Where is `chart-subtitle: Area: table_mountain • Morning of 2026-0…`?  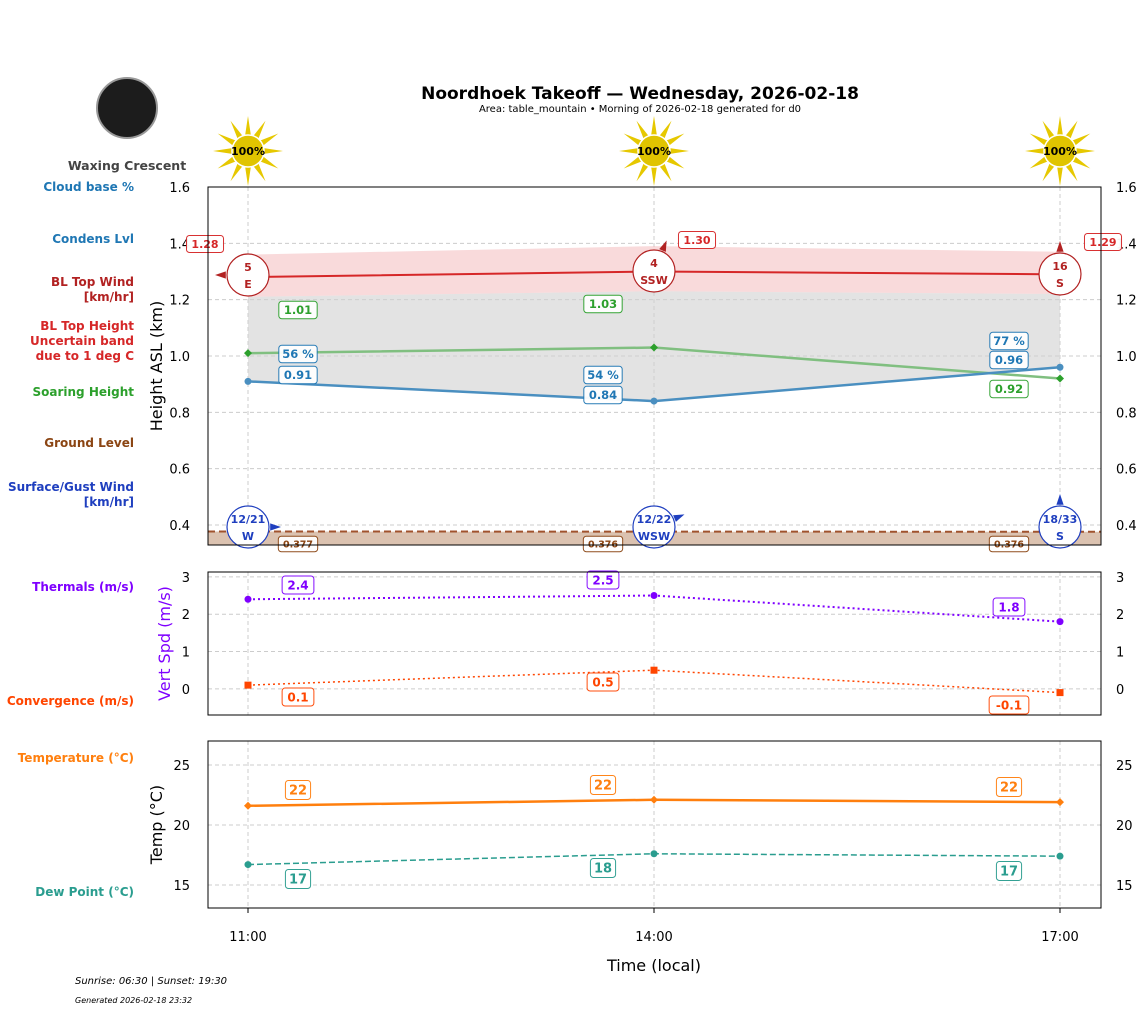 chart-subtitle: Area: table_mountain • Morning of 2026-0… is located at coordinates (640, 109).